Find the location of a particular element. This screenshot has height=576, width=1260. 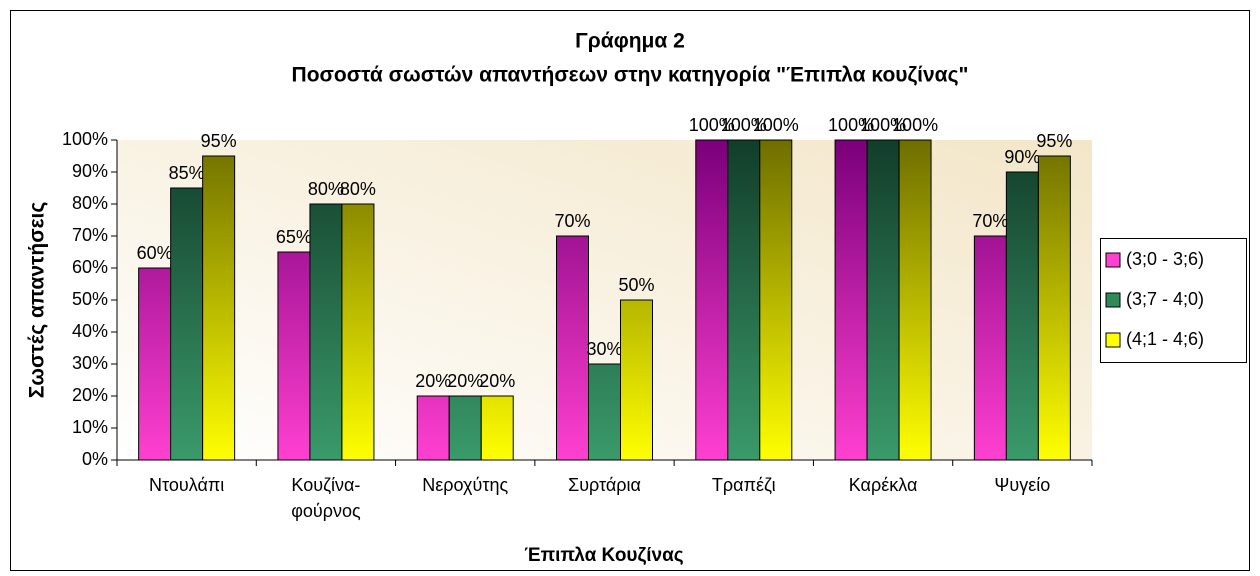

y-tick-label: 90% is located at coordinates (90, 171).